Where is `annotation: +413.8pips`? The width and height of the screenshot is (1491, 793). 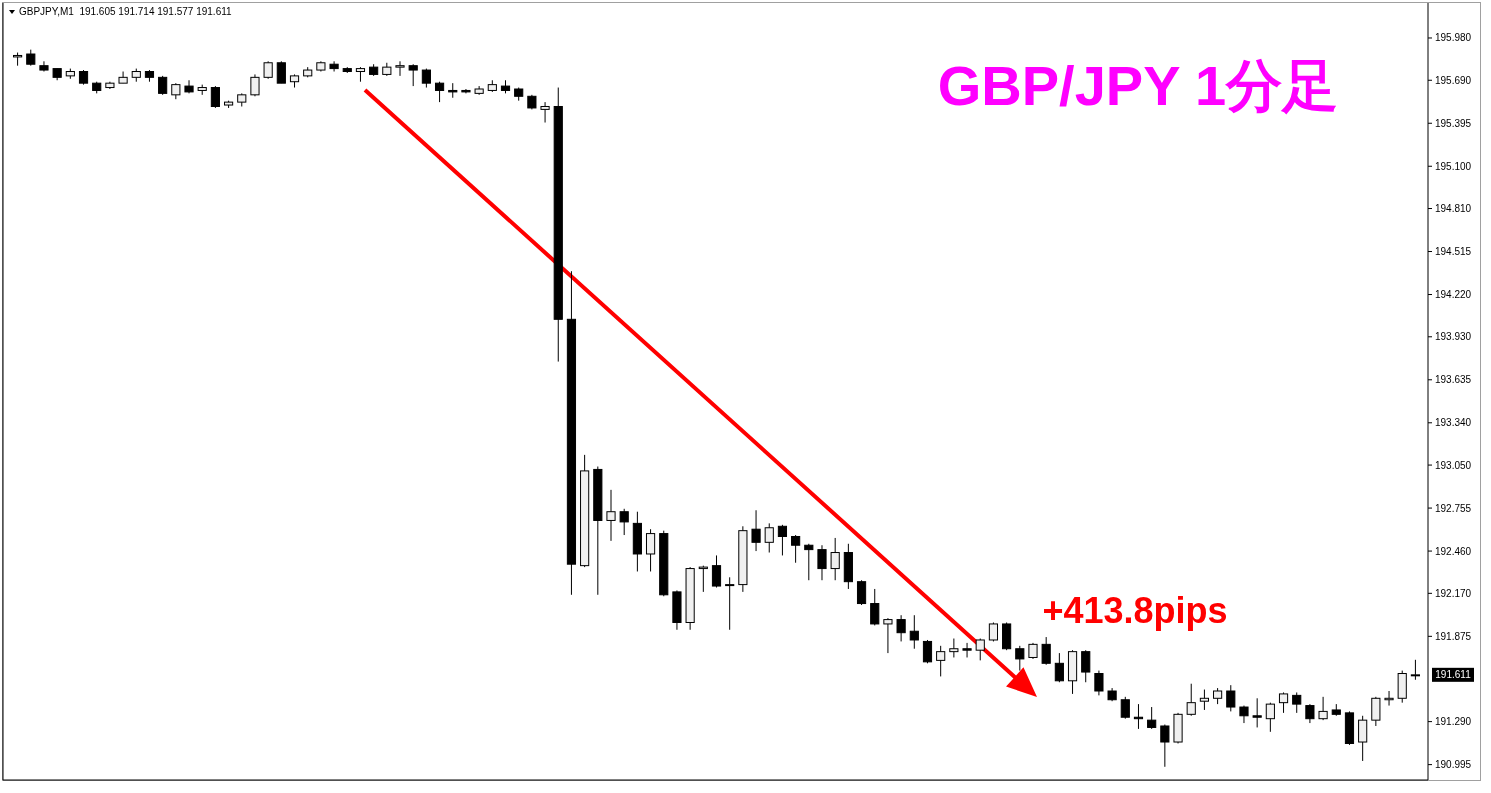 annotation: +413.8pips is located at coordinates (1135, 610).